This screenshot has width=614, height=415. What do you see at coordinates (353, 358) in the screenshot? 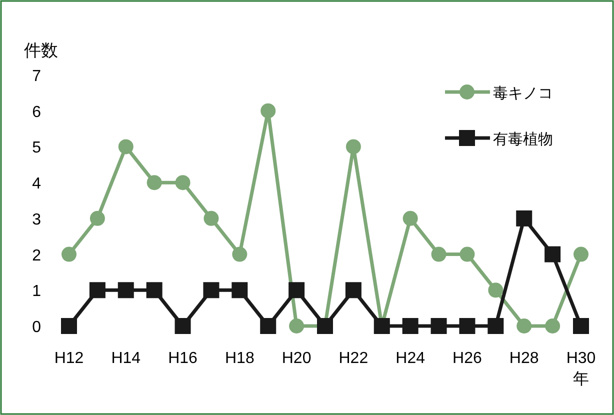
I see `x-tick-label: H22` at bounding box center [353, 358].